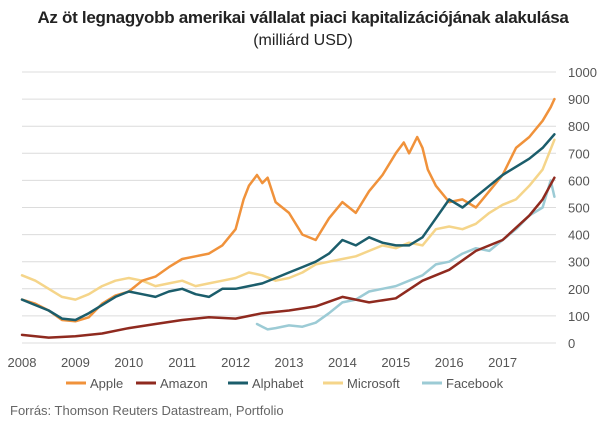  What do you see at coordinates (579, 316) in the screenshot?
I see `y-tick-label: 100` at bounding box center [579, 316].